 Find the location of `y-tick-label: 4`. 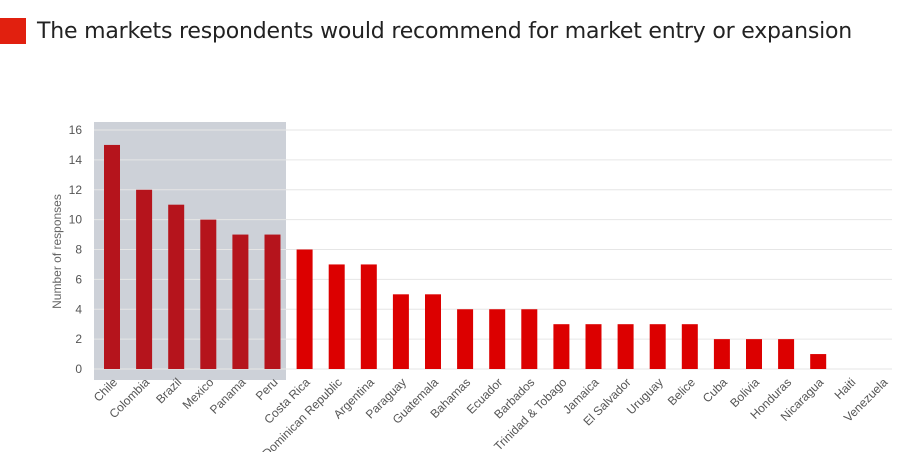

y-tick-label: 4 is located at coordinates (78, 309).